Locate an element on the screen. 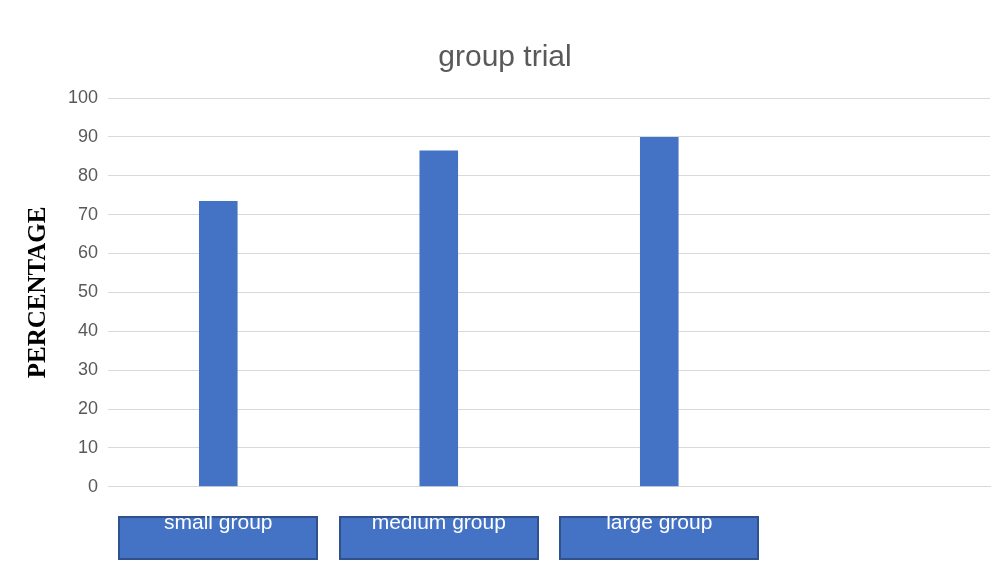 This screenshot has width=1008, height=562. y-axis-title: PERCENTAGE is located at coordinates (37, 292).